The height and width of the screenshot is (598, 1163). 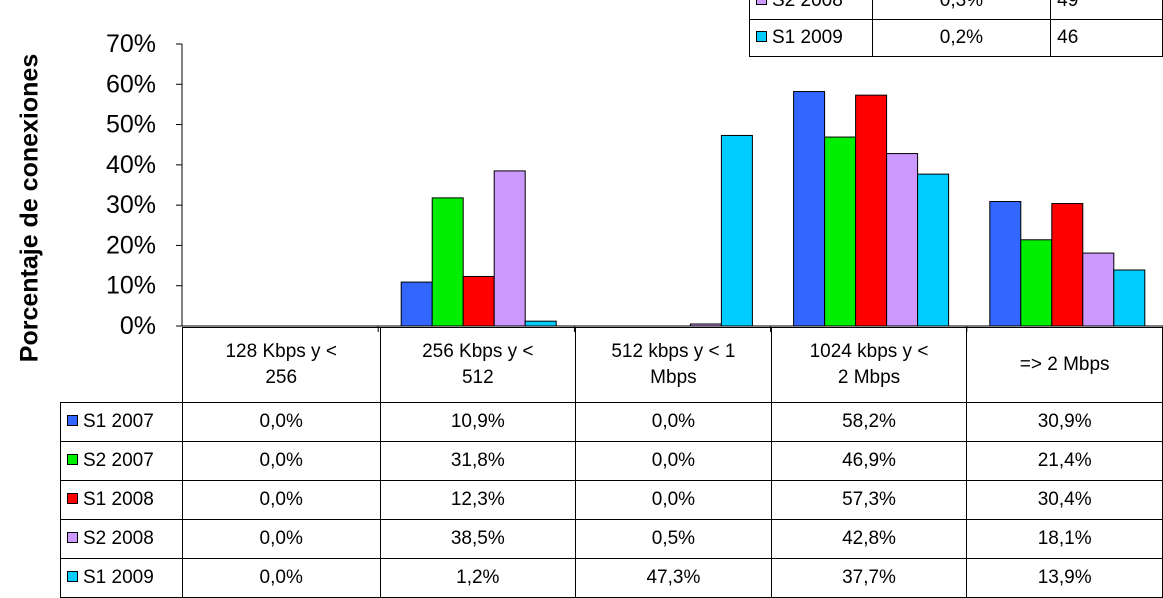 I want to click on category-label: 256 Kbps y <512, so click(x=478, y=365).